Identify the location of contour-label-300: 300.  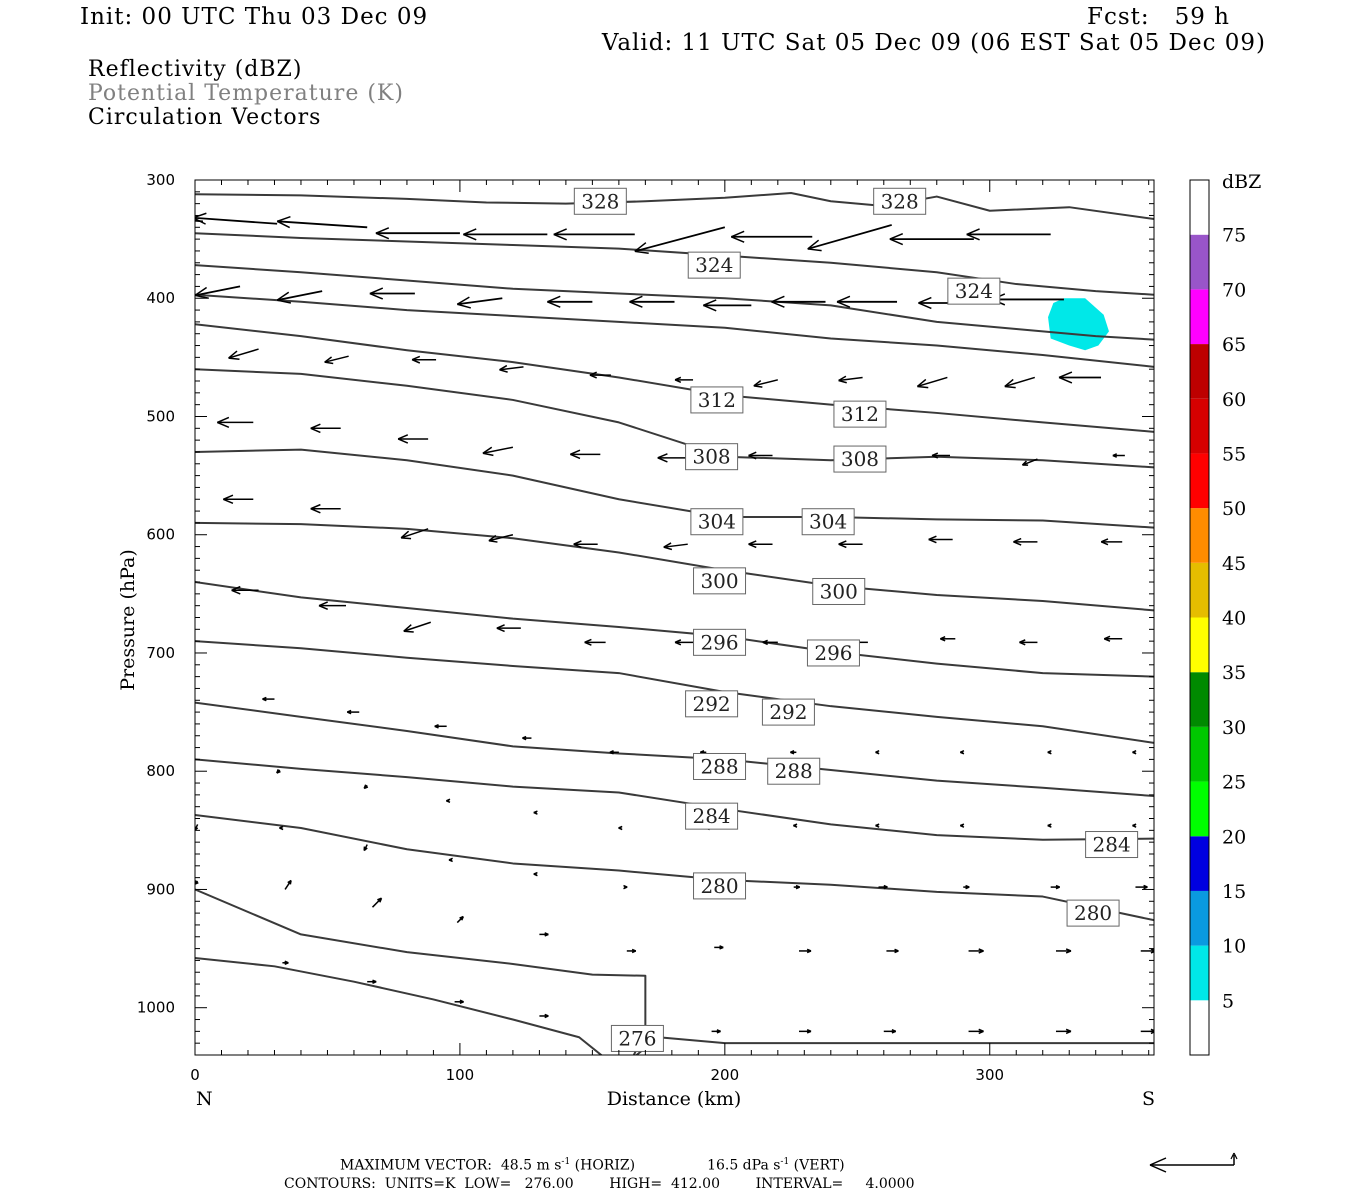
(839, 591).